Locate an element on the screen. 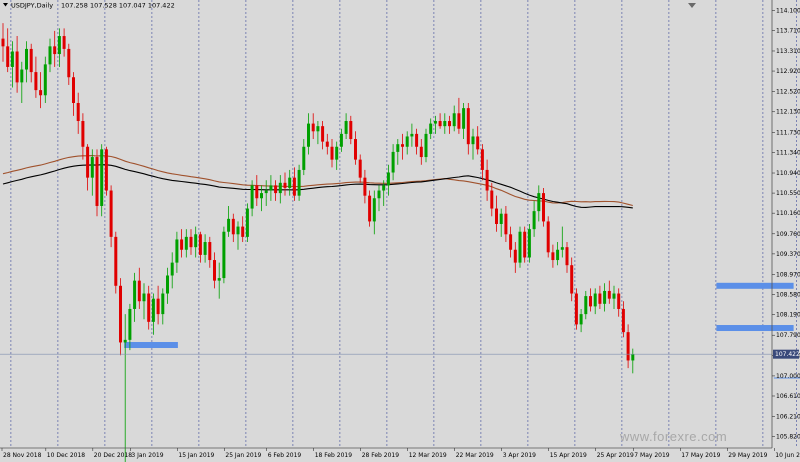  x-tick-label-3: 3 Jan 2019 is located at coordinates (147, 455).